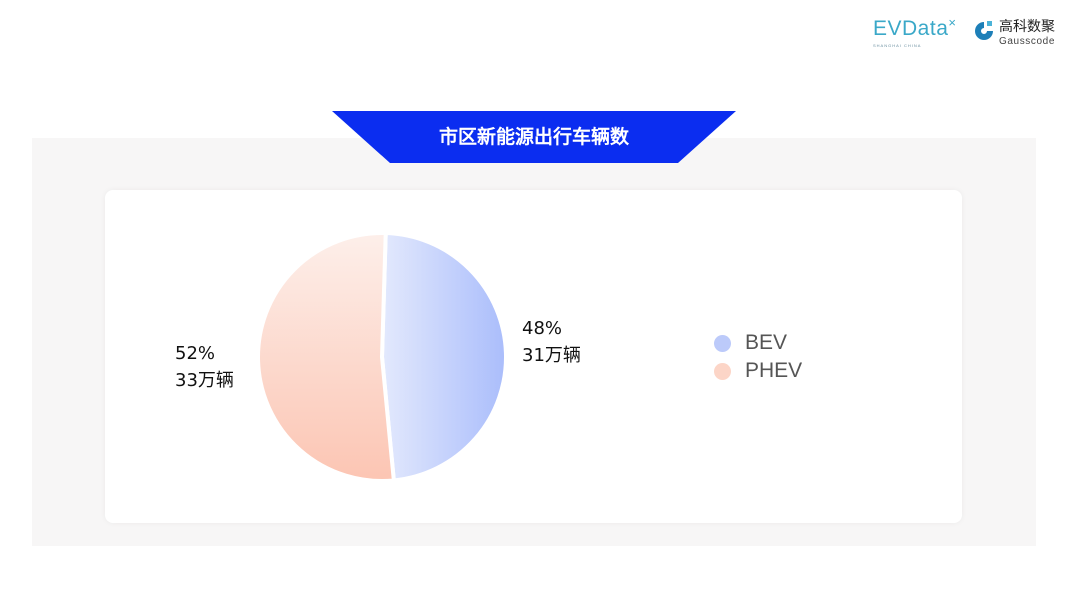 The image size is (1080, 608). What do you see at coordinates (443, 356) in the screenshot?
I see `pie-slice-bev` at bounding box center [443, 356].